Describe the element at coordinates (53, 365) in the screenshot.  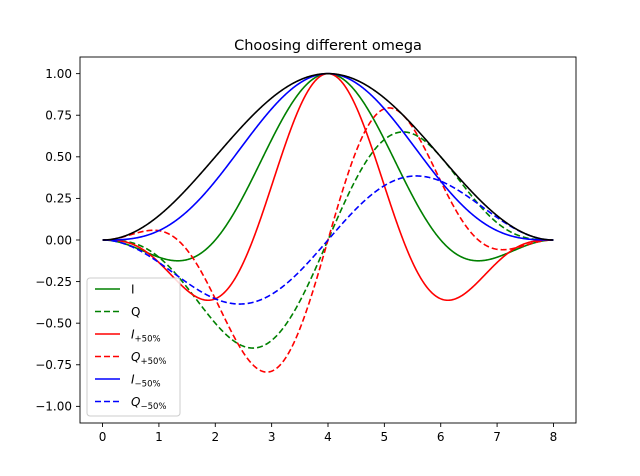
I see `y-tick-label: −0.75` at that location.